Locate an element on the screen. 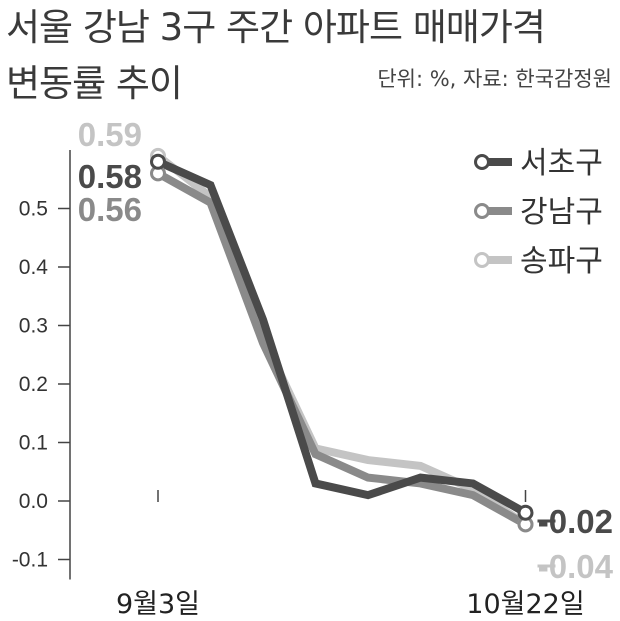 The width and height of the screenshot is (620, 621). x-tick-label: 9월3일 is located at coordinates (158, 604).